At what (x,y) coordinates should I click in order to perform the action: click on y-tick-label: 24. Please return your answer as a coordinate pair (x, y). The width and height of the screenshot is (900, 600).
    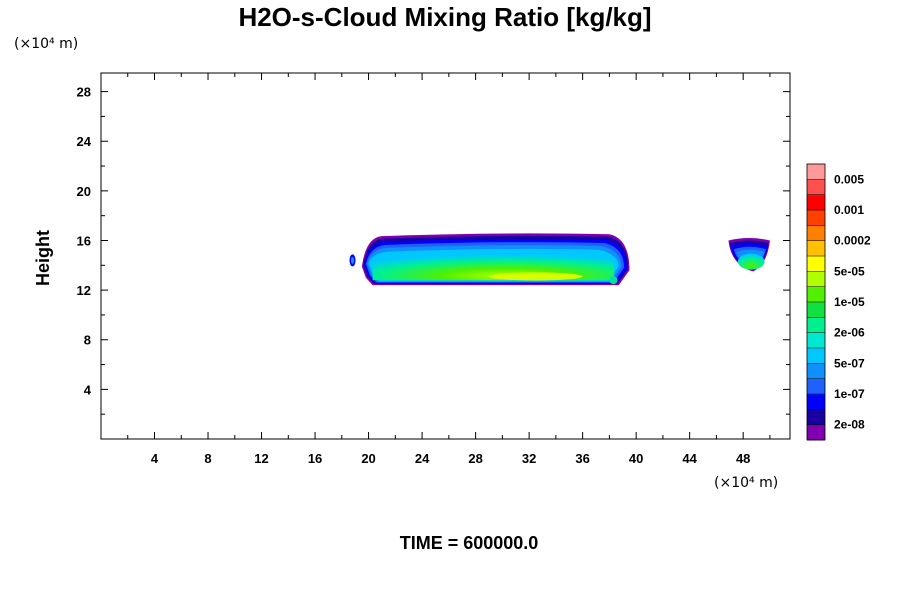
    Looking at the image, I should click on (84, 141).